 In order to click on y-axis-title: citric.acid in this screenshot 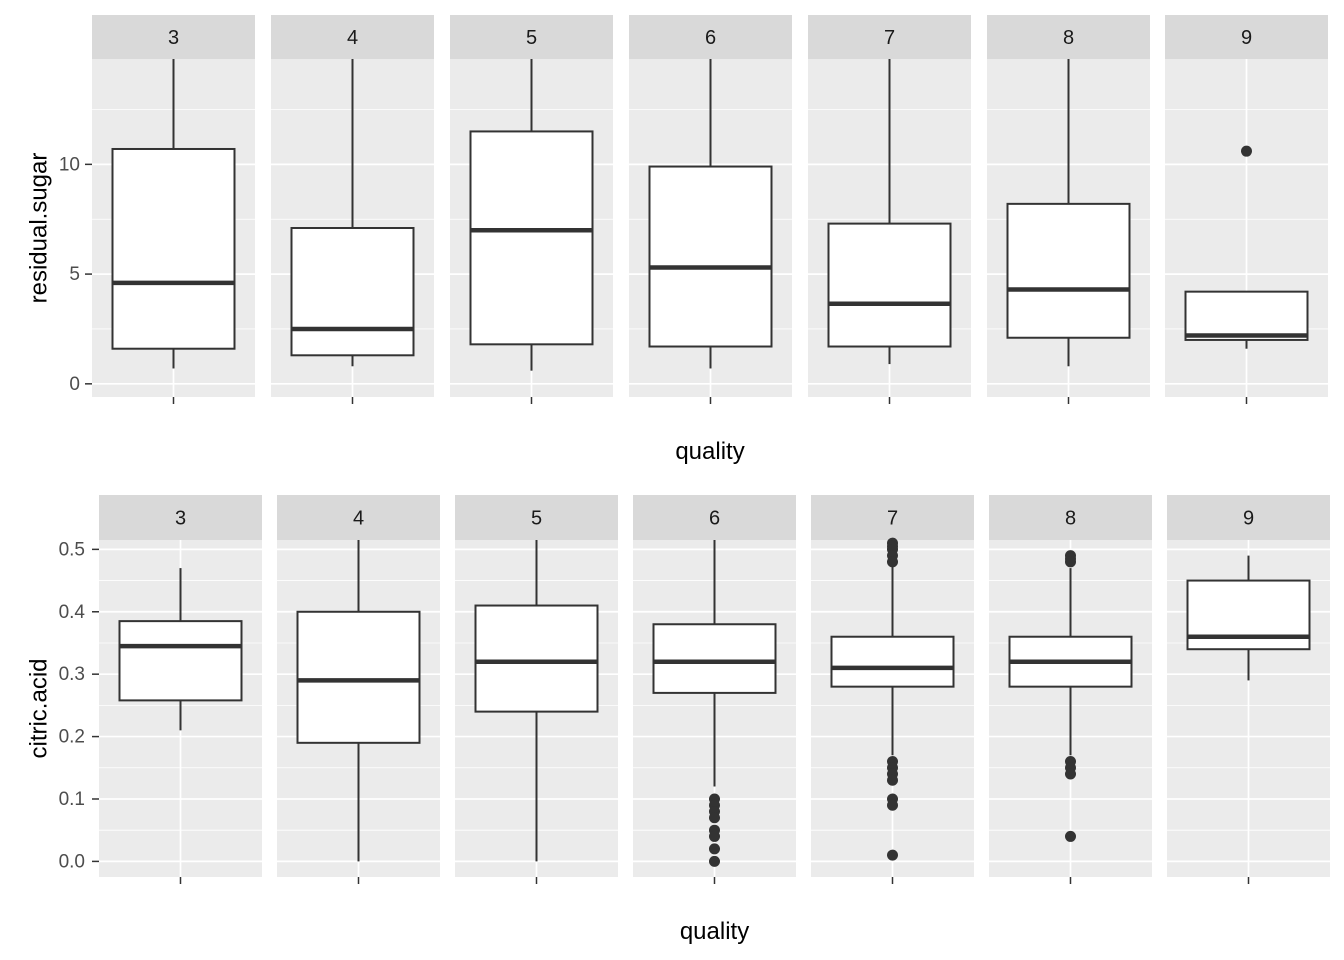, I will do `click(38, 708)`.